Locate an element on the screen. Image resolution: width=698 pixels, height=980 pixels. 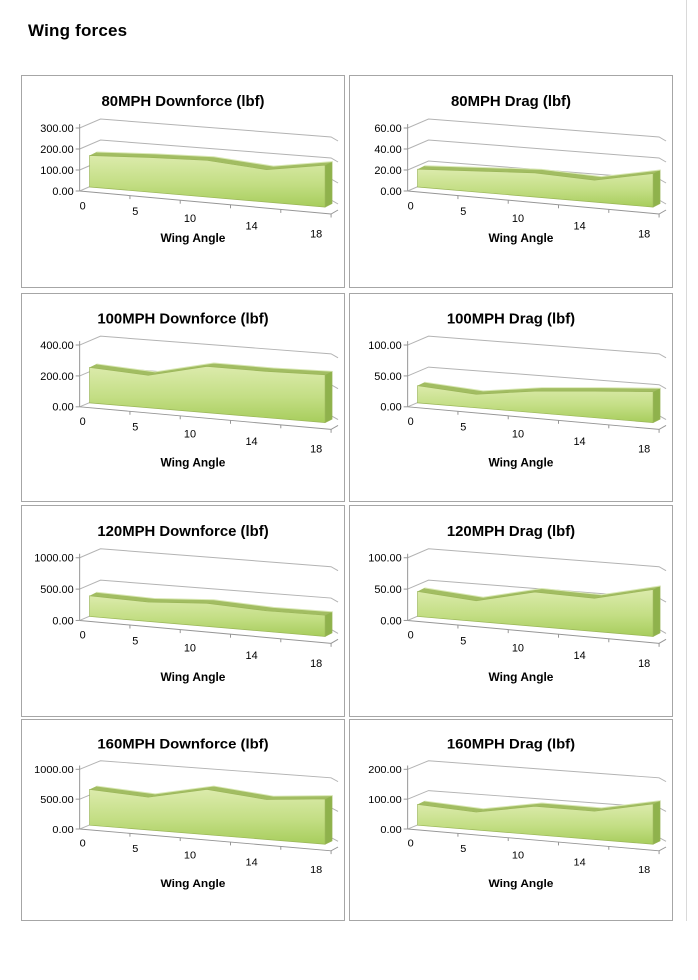
chart-title: 120MPH Drag (lbf) is located at coordinates (511, 532).